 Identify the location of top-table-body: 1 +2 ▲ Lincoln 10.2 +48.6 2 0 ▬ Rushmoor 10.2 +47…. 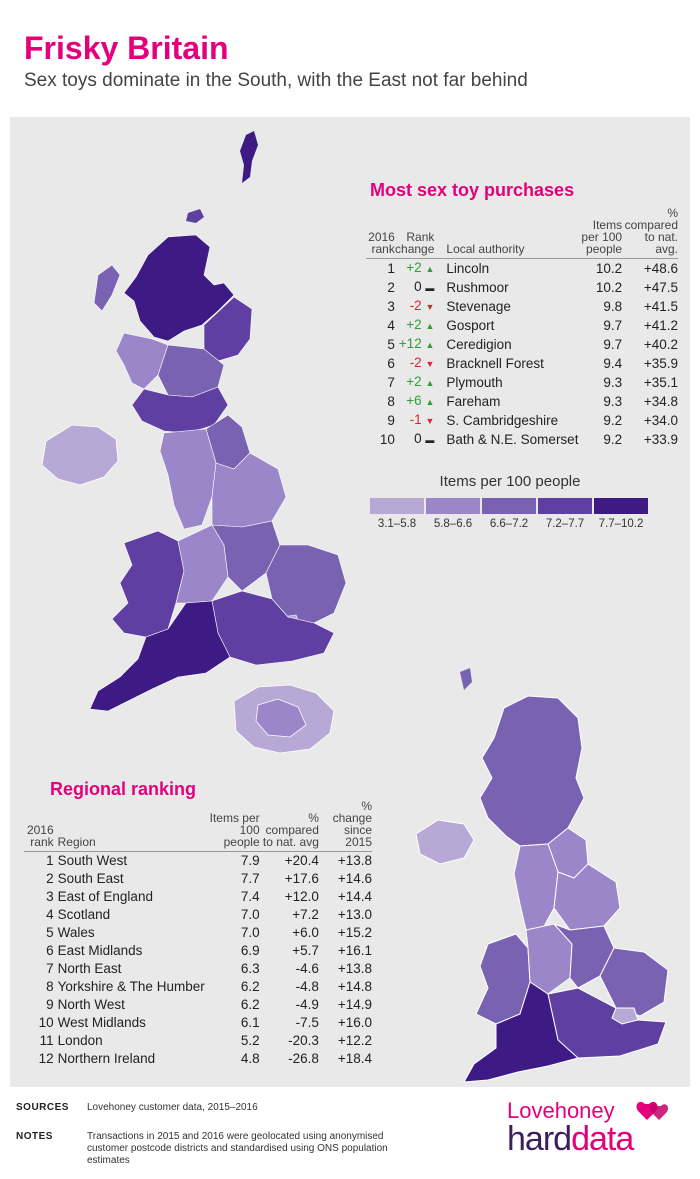
(522, 354).